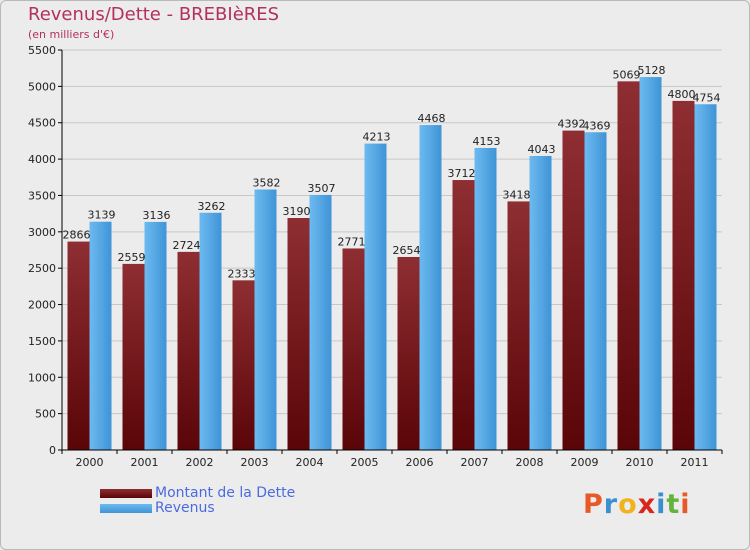 The image size is (750, 550). I want to click on x-tick-label: 2006, so click(420, 462).